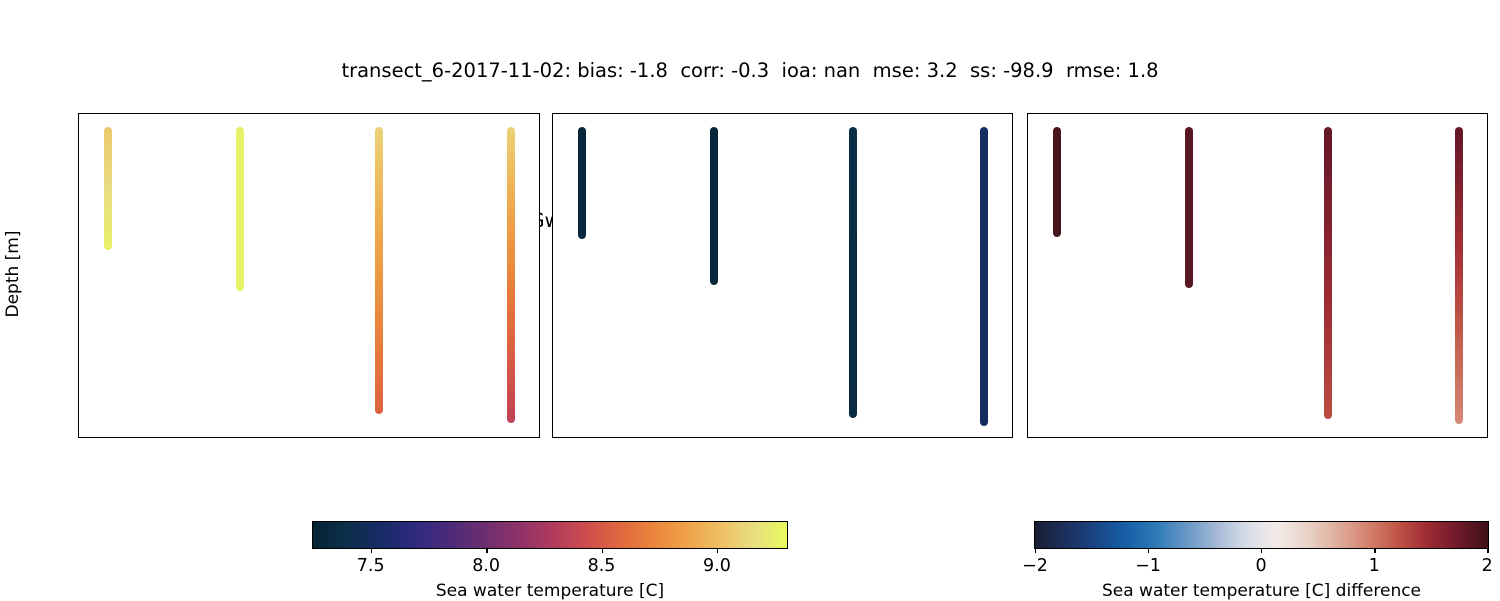  Describe the element at coordinates (1374, 566) in the screenshot. I see `colorbar-tick-label: 1` at that location.